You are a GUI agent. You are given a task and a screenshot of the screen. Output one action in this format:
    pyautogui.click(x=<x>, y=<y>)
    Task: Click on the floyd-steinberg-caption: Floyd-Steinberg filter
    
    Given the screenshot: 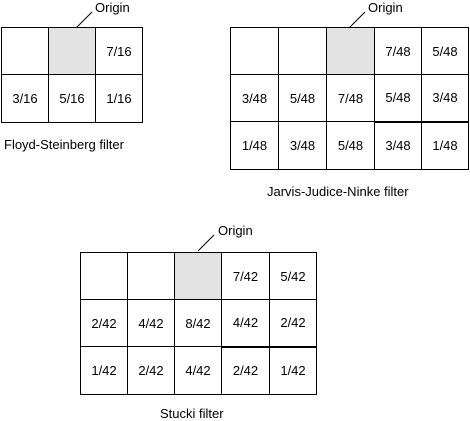 What is the action you would take?
    pyautogui.click(x=64, y=144)
    